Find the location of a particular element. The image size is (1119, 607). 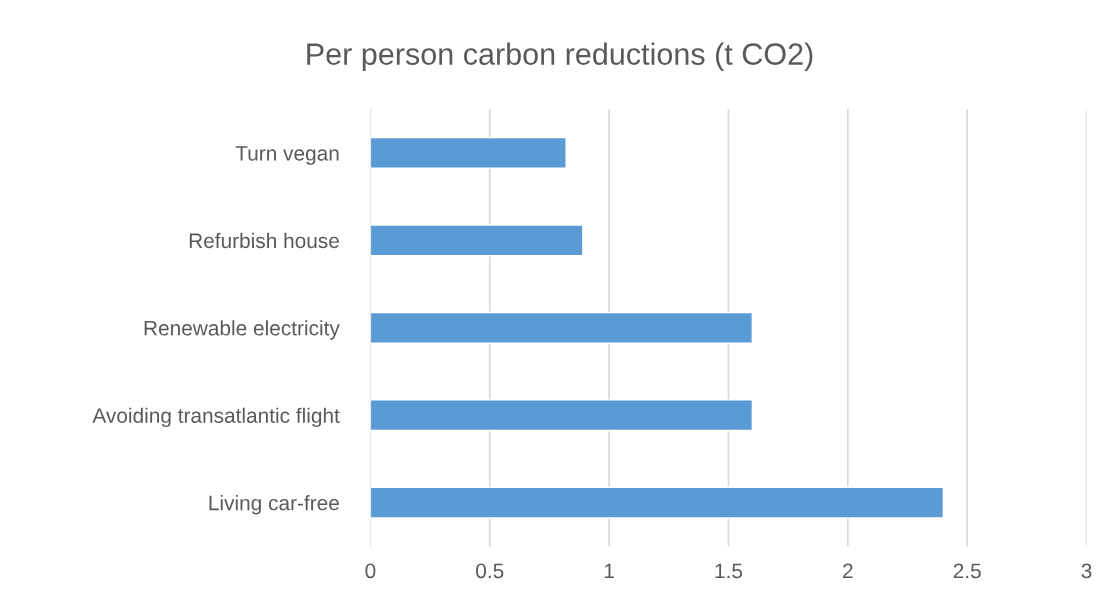

x-tick-label: 3 is located at coordinates (1086, 571).